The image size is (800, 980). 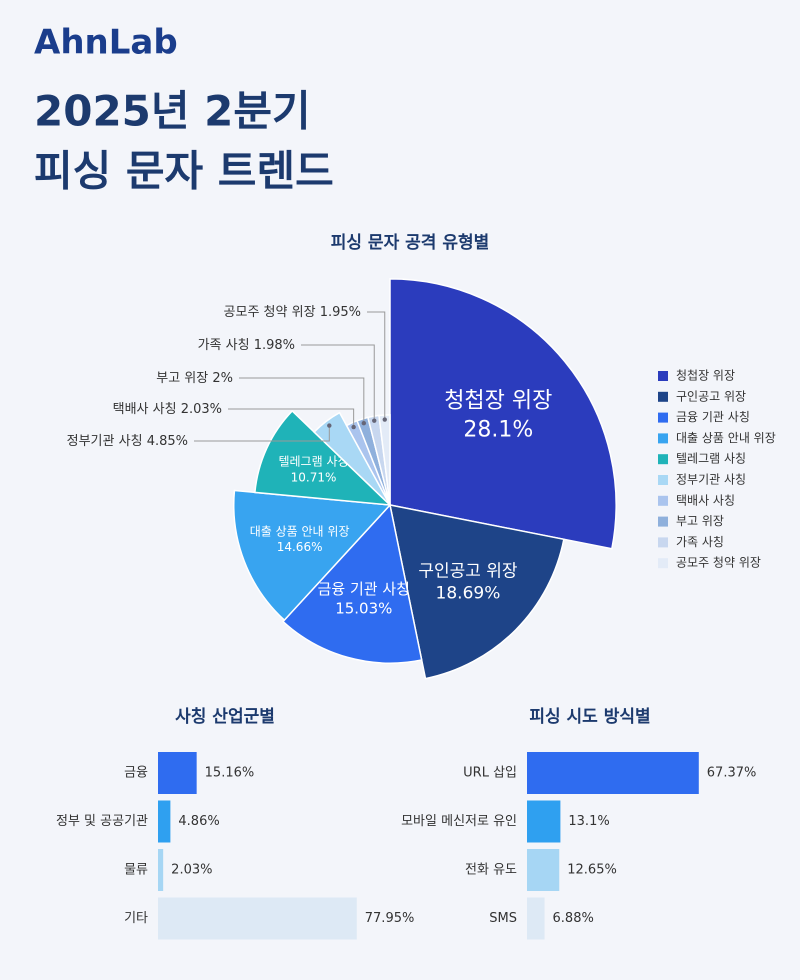 I want to click on callout-name: 부고 위장, so click(x=182, y=378).